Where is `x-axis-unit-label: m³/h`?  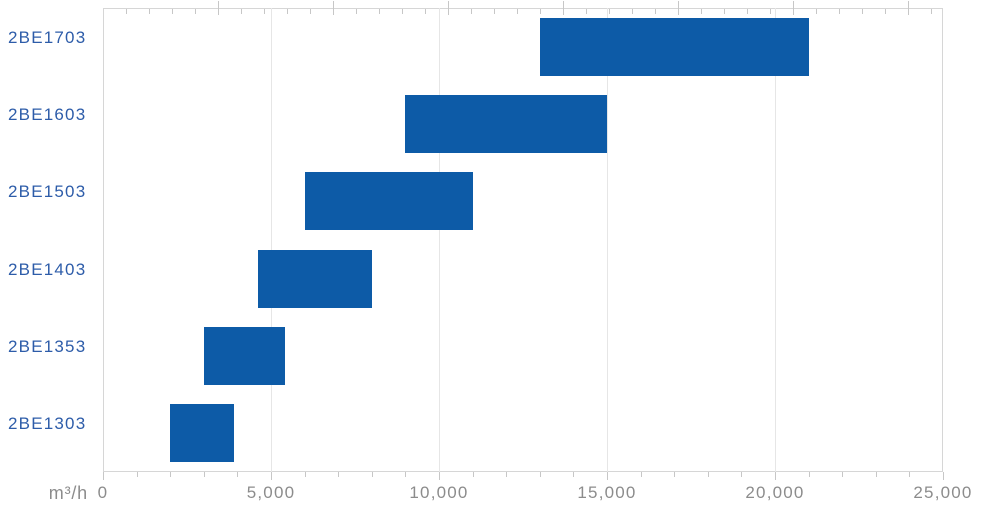 x-axis-unit-label: m³/h is located at coordinates (68, 493).